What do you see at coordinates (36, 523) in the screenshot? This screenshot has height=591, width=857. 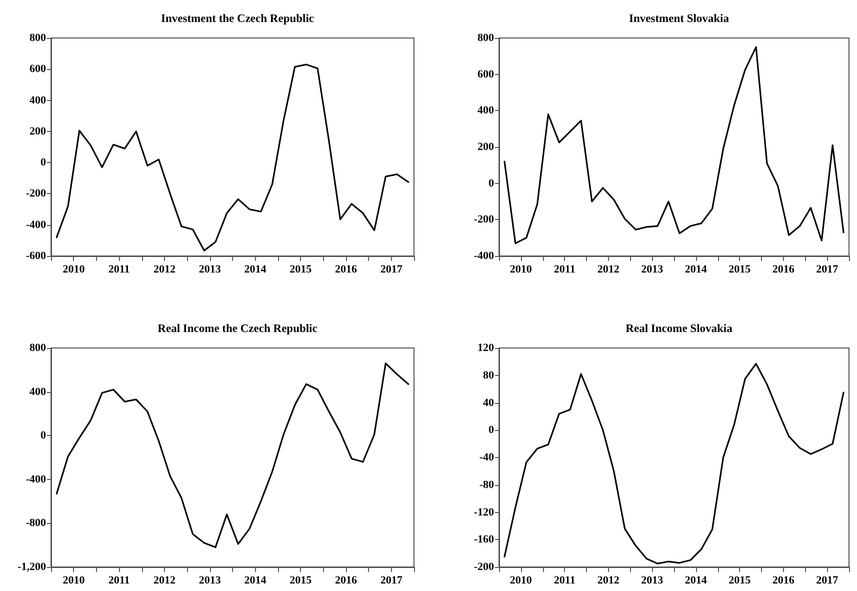 I see `y-tick-label: -800` at bounding box center [36, 523].